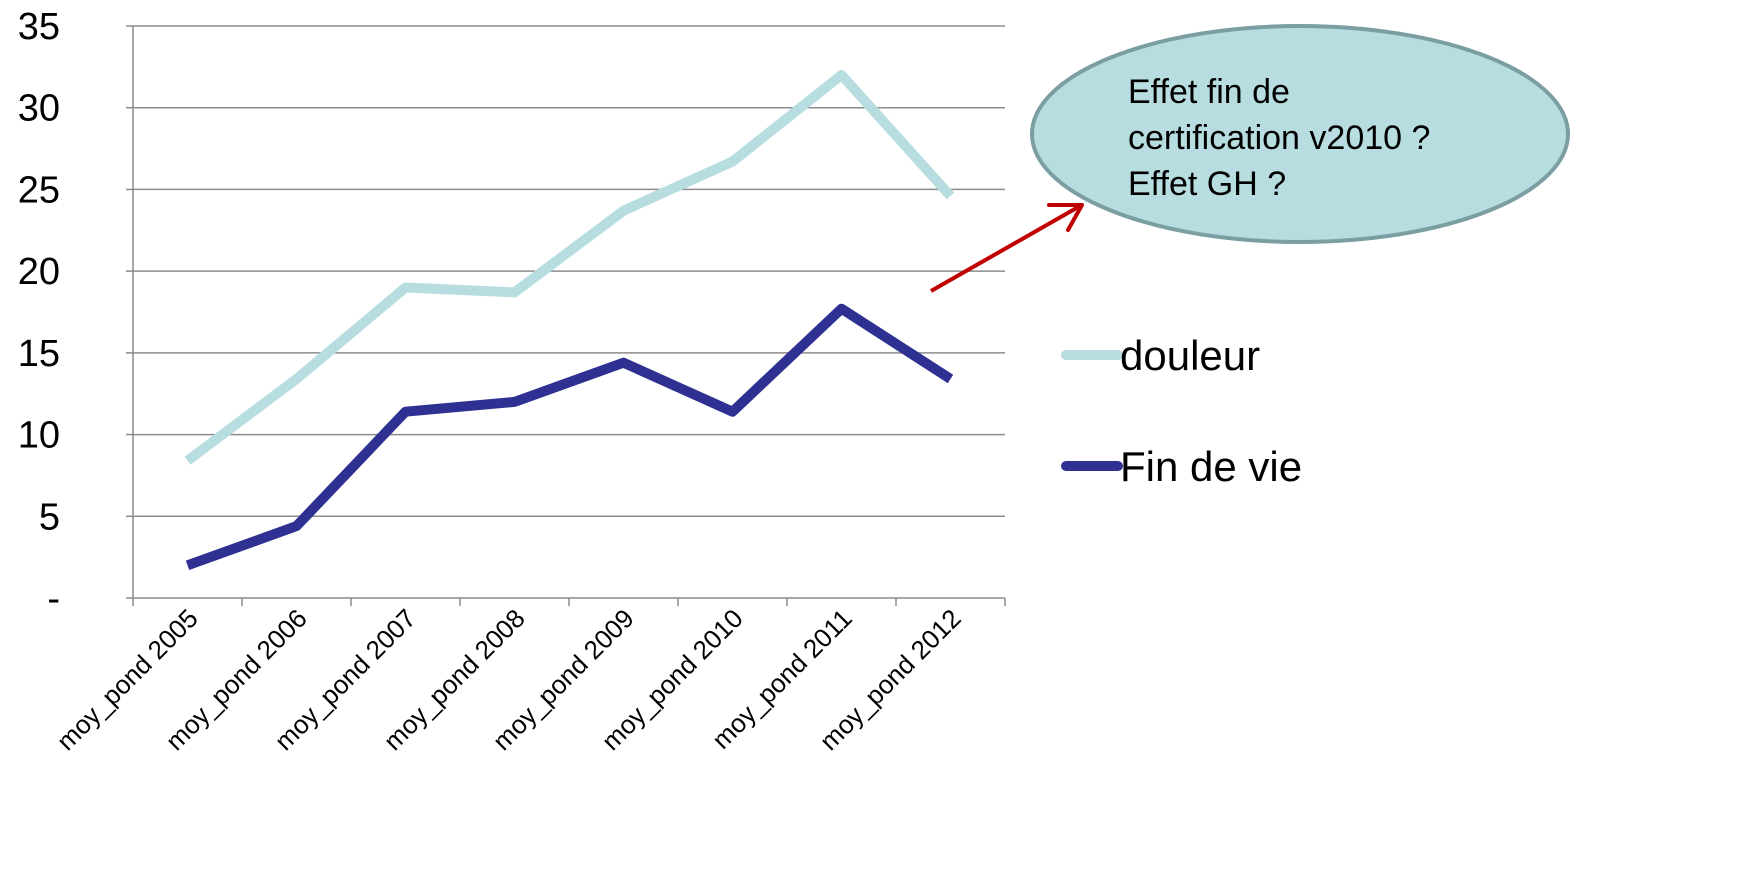 The image size is (1760, 873). I want to click on y-tick-label: 20, so click(39, 272).